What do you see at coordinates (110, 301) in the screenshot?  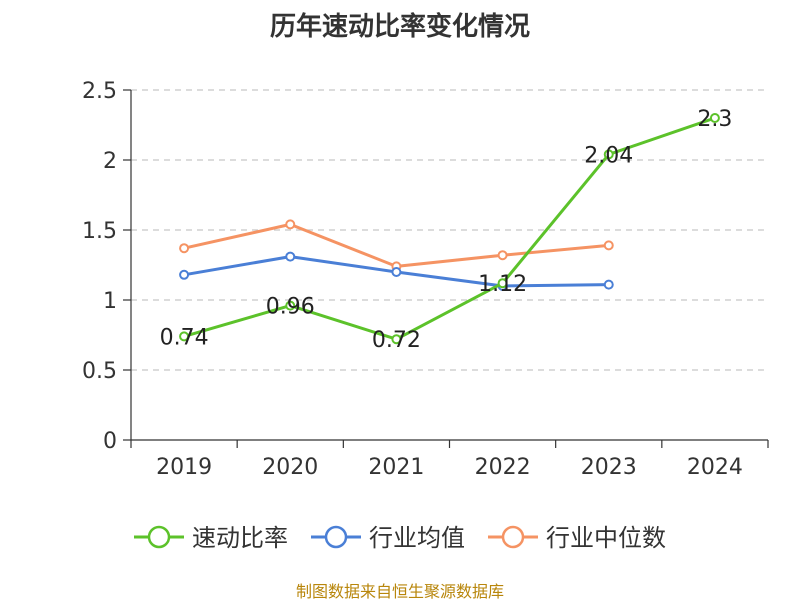 I see `y-tick-label: 1` at bounding box center [110, 301].